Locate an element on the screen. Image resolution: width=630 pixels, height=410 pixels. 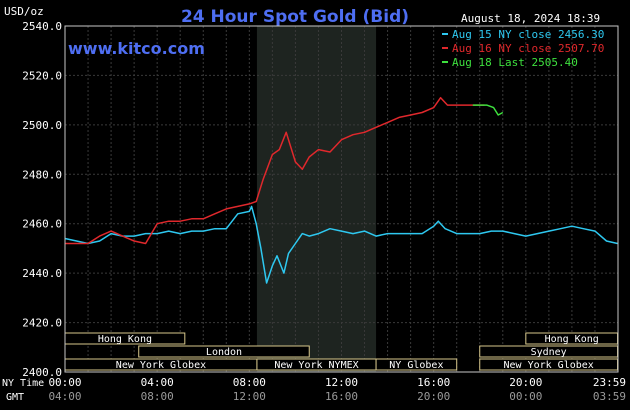
x-tick-label-gmt: 20:00 is located at coordinates (433, 396).